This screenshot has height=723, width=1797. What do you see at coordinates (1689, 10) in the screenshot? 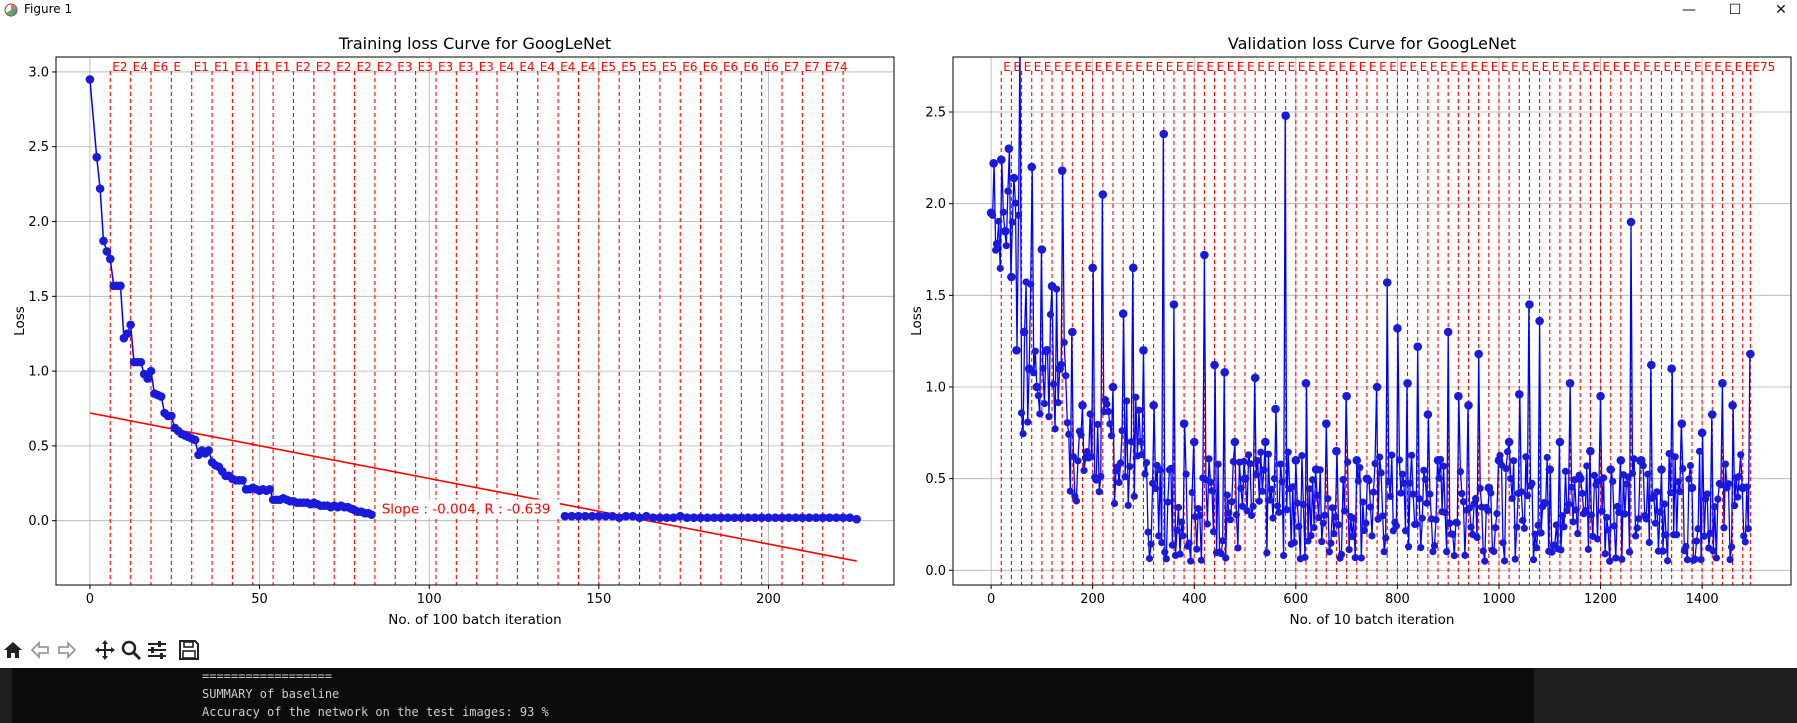
I see `minimize-button: —` at bounding box center [1689, 10].